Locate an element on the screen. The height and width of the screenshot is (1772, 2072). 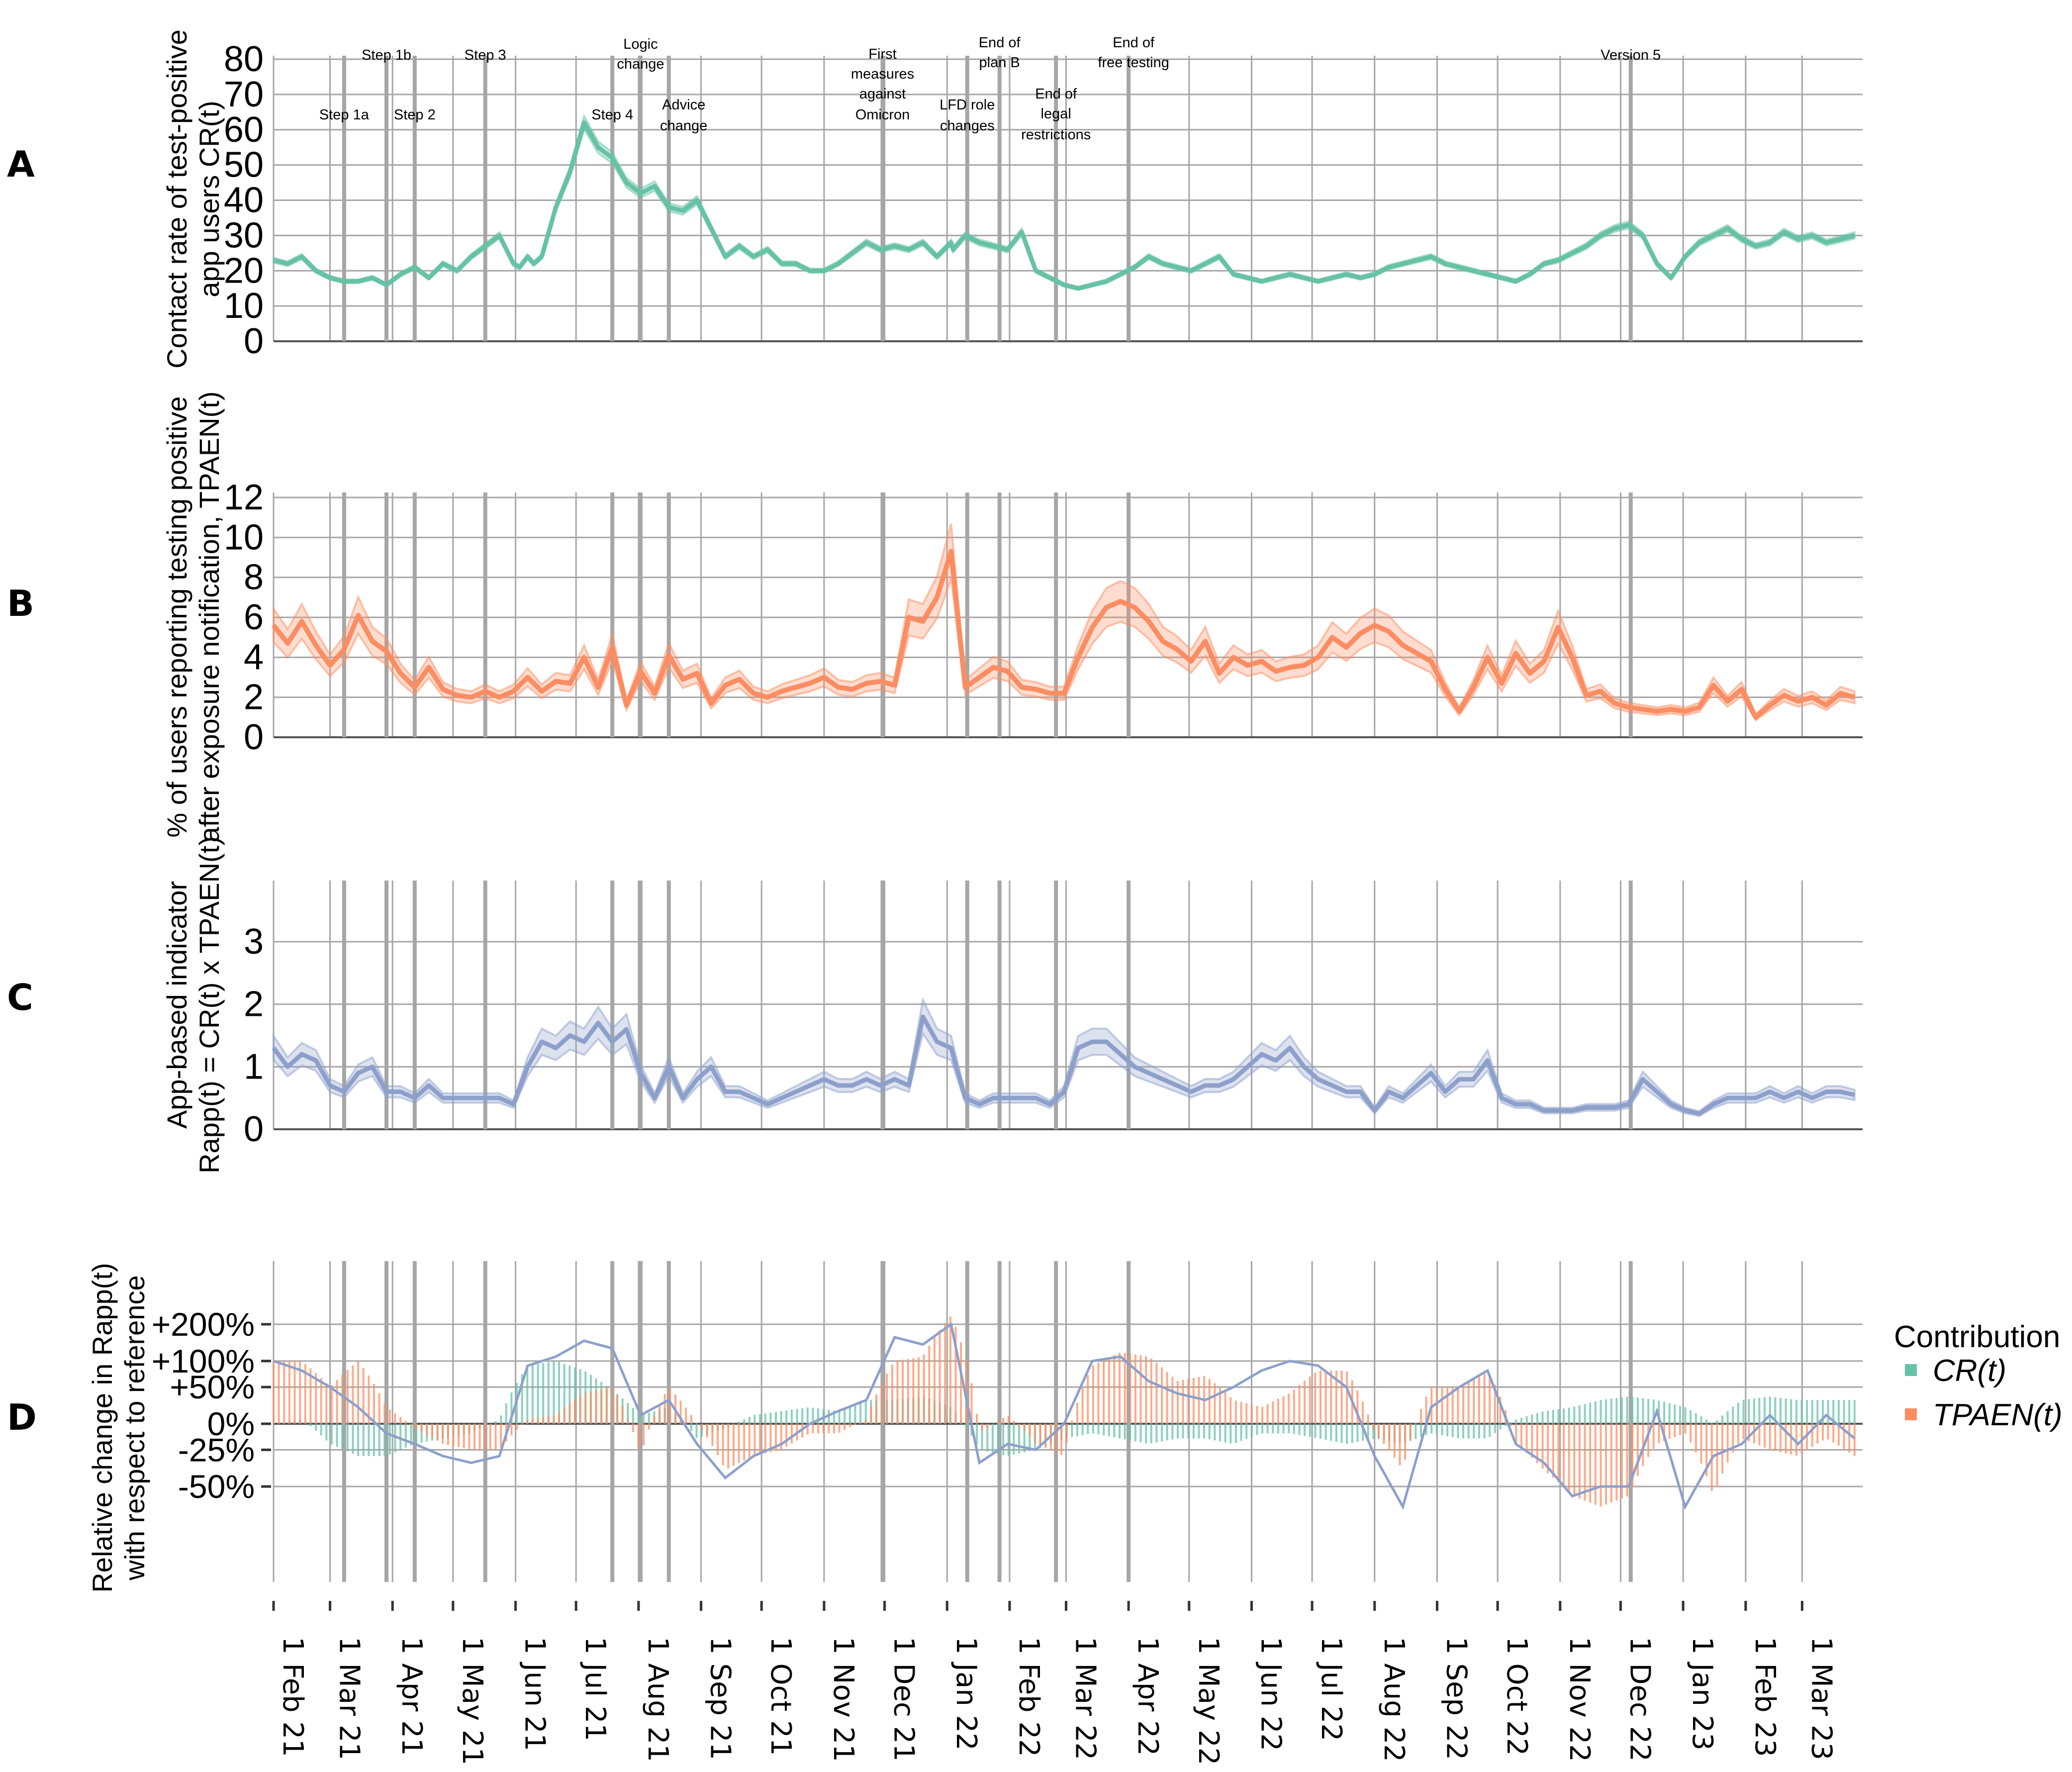
event-lines-a is located at coordinates (987, 198).